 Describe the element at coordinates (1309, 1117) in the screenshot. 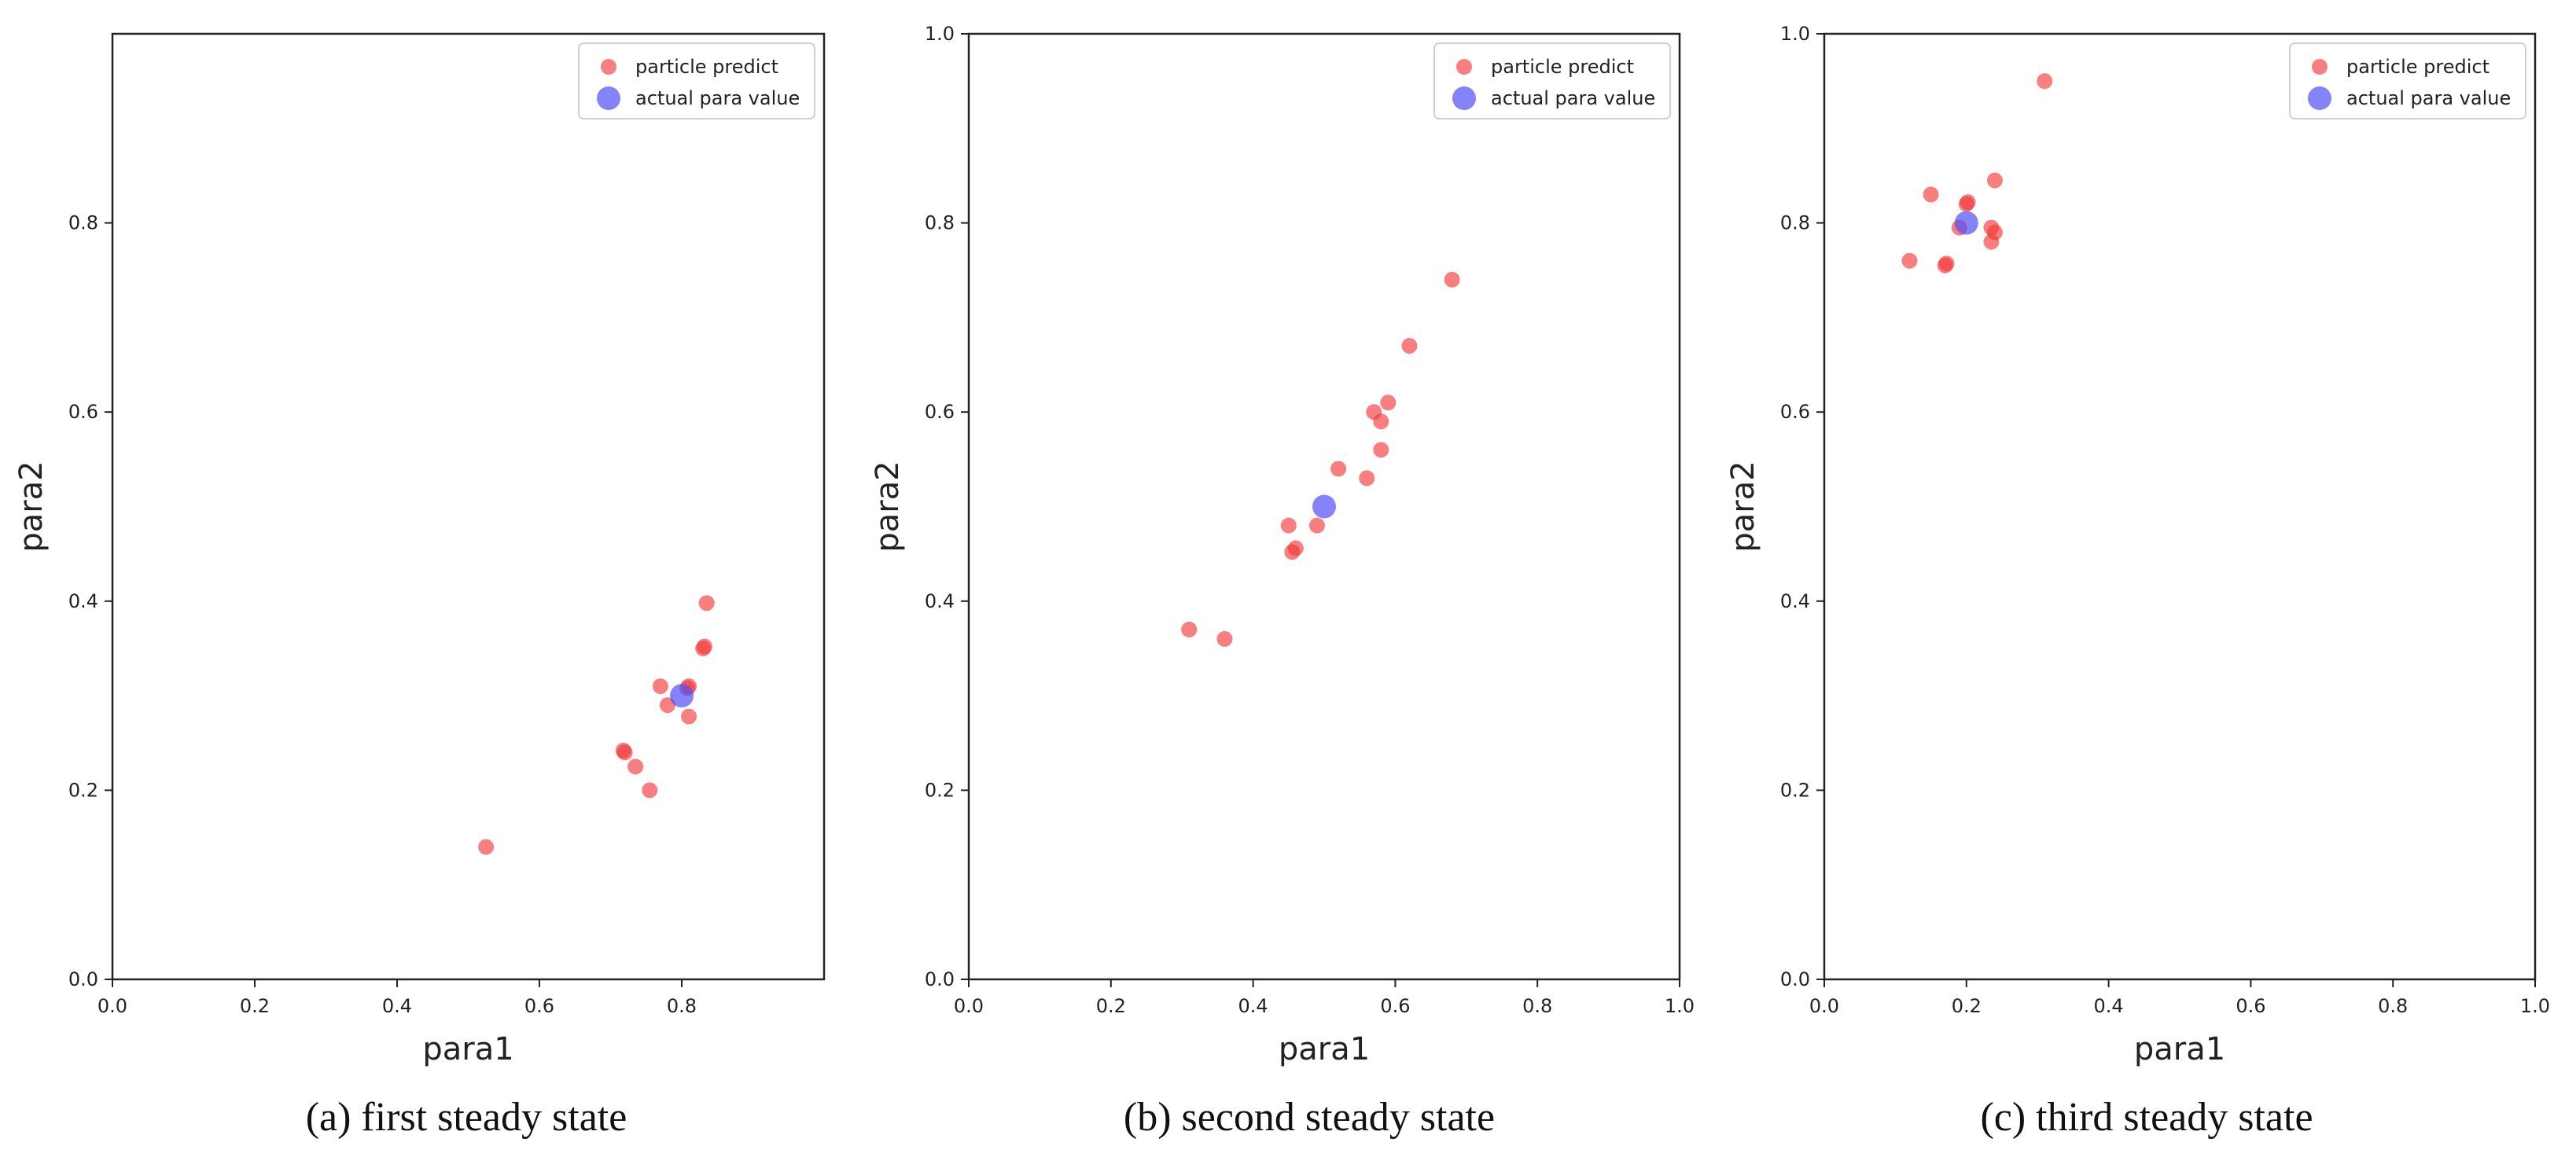

I see `caption-second-steady-state: (b) second steady state` at that location.